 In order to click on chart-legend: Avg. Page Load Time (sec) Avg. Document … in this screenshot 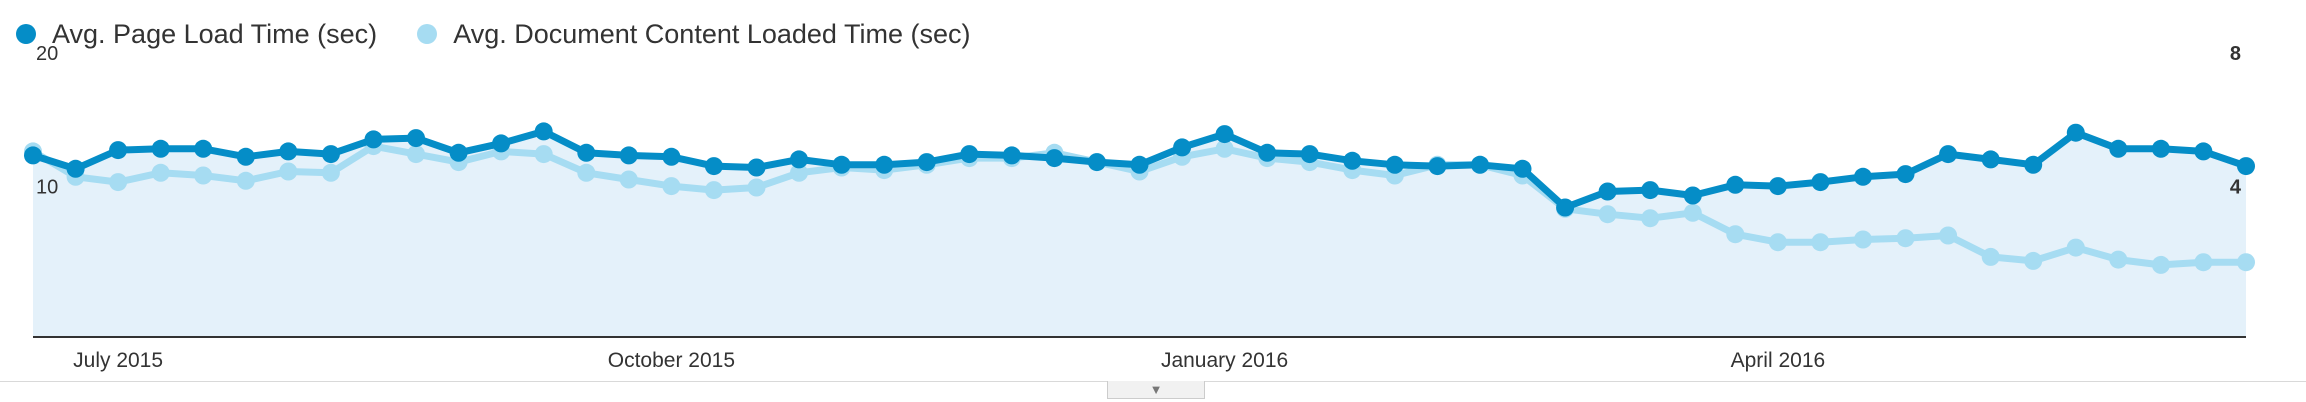, I will do `click(513, 34)`.